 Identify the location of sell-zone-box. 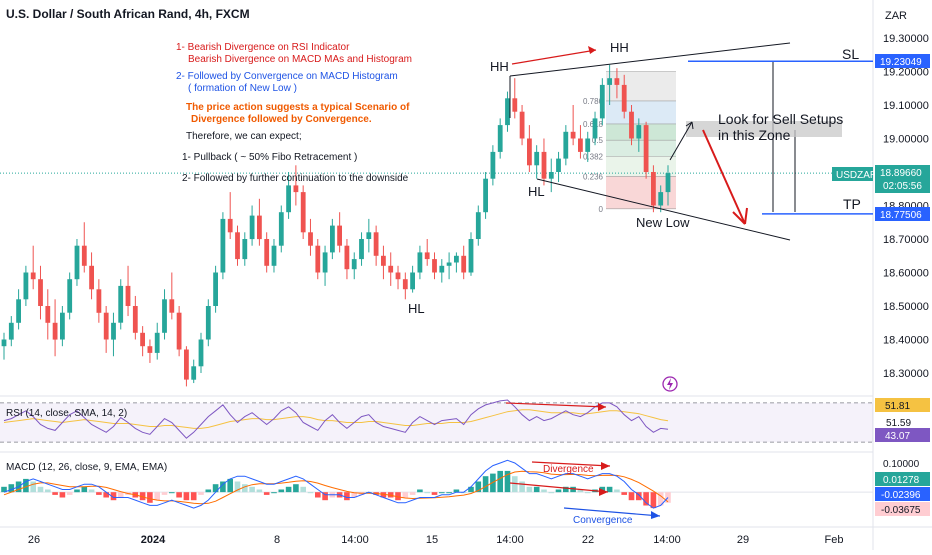
(764, 129).